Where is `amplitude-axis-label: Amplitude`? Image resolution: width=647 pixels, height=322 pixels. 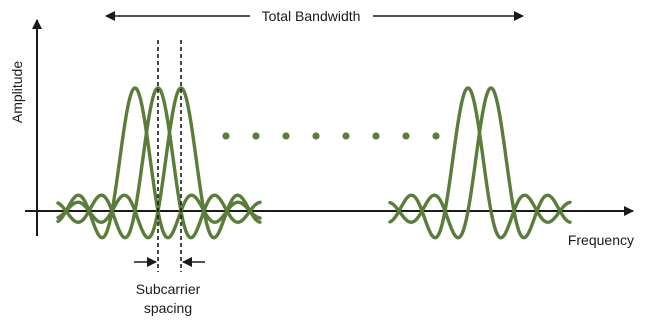 amplitude-axis-label: Amplitude is located at coordinates (17, 92).